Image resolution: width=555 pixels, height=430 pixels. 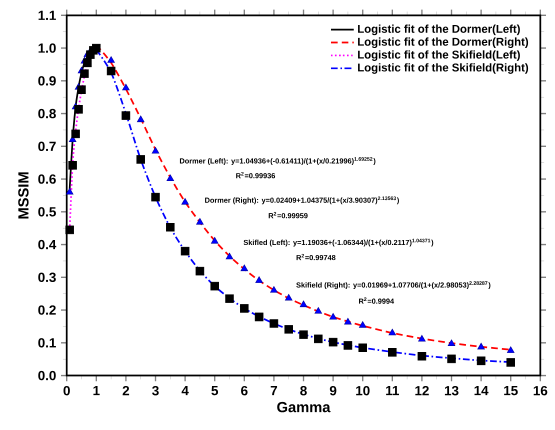 What do you see at coordinates (541, 391) in the screenshot?
I see `x-tick-label: 16` at bounding box center [541, 391].